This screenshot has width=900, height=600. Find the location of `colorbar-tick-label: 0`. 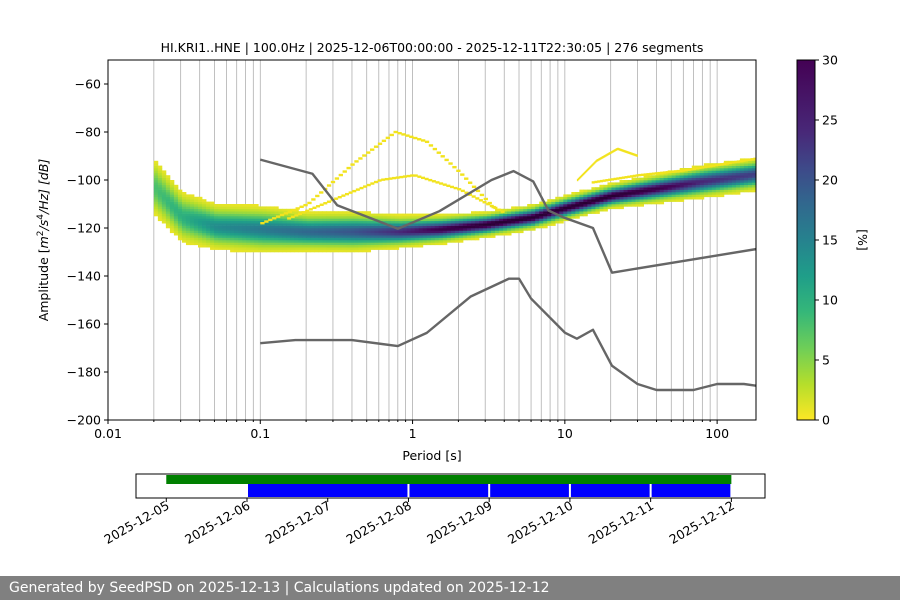

colorbar-tick-label: 0 is located at coordinates (826, 420).